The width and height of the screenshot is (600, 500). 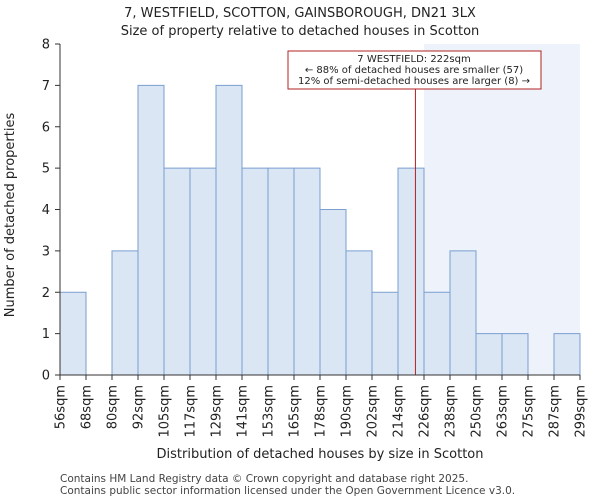 What do you see at coordinates (581, 411) in the screenshot?
I see `x-tick-label: 299sqm` at bounding box center [581, 411].